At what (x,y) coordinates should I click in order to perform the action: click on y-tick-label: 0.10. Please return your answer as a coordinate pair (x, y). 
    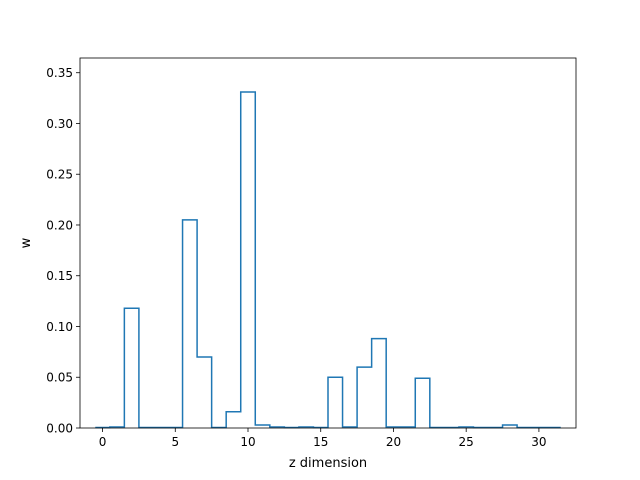
    Looking at the image, I should click on (59, 327).